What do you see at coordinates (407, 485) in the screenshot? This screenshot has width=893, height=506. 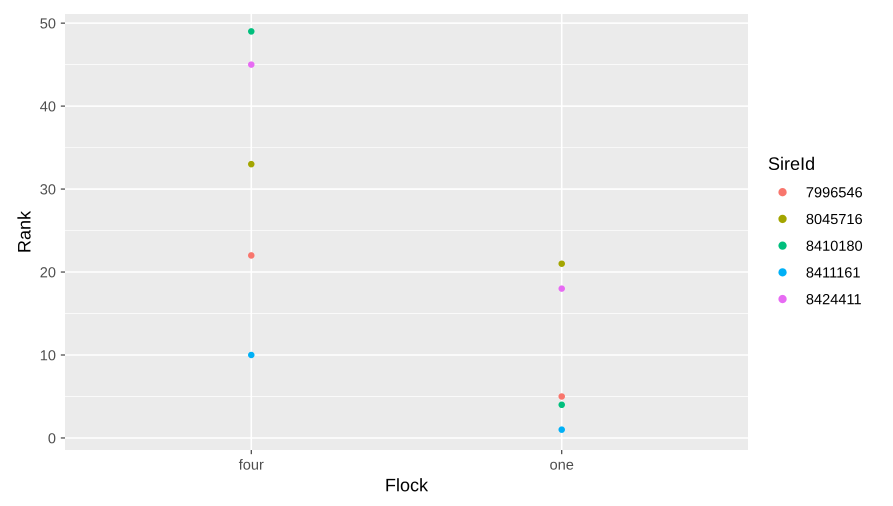 I see `x-axis-title: Flock` at bounding box center [407, 485].